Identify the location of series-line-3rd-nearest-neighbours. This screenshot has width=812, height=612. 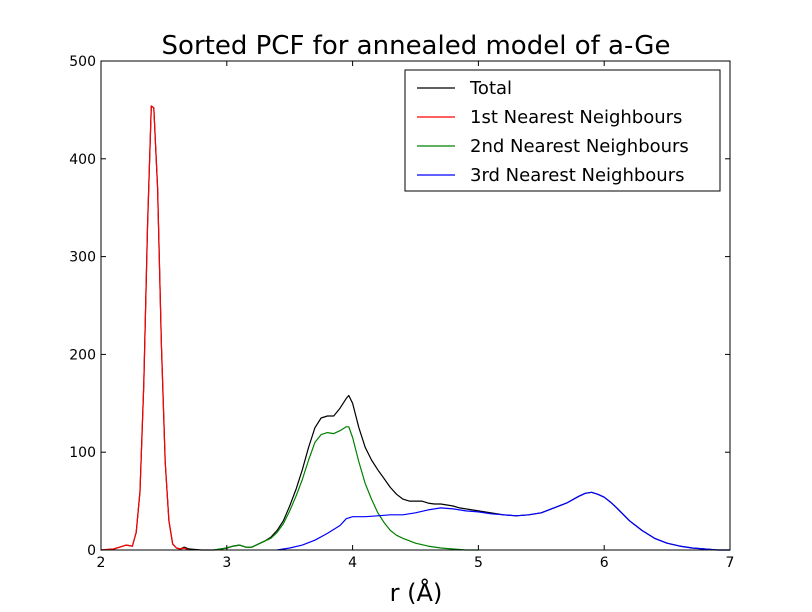
(503, 521).